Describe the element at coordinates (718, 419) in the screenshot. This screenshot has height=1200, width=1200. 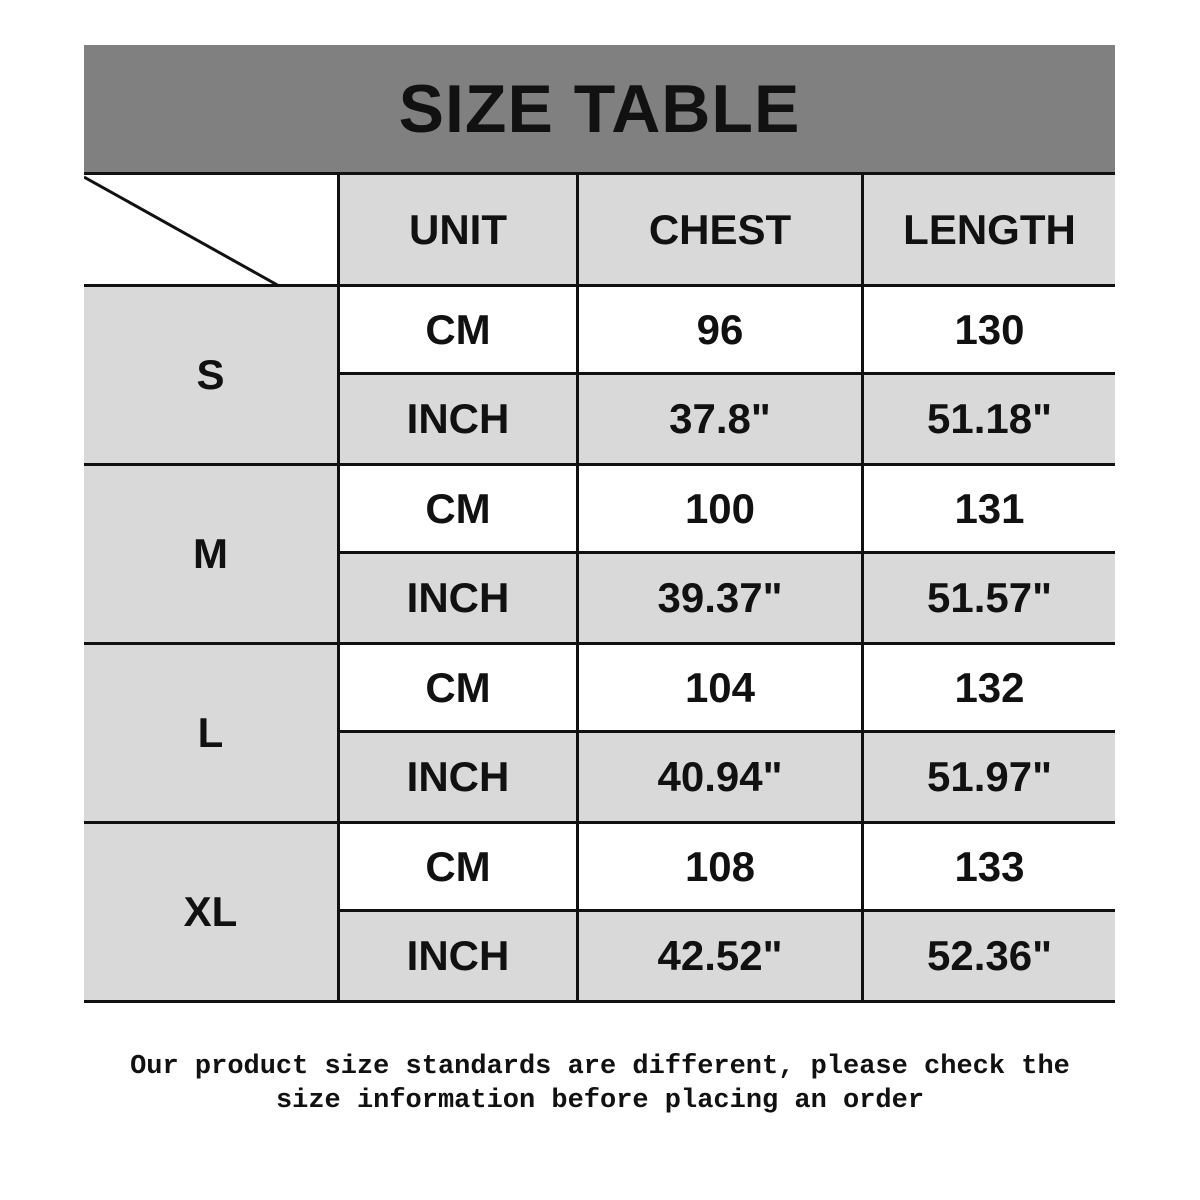
I see `chest-cell: 37.8"` at that location.